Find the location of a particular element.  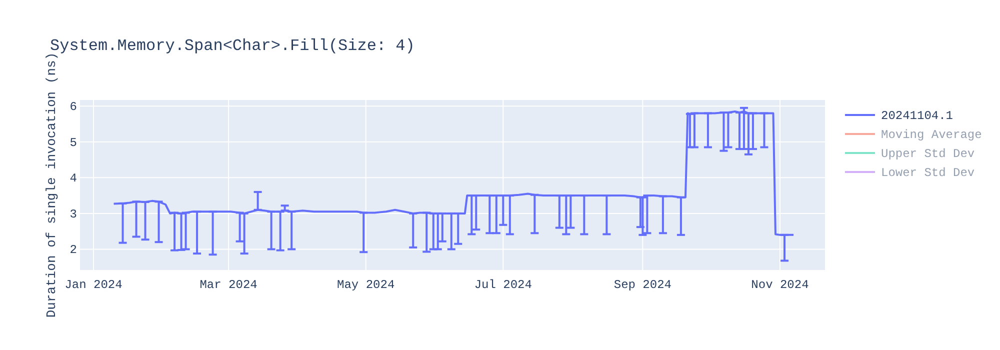

chart-title: System.Memory.Span<Char>.Fill(Size: 4) is located at coordinates (232, 46).